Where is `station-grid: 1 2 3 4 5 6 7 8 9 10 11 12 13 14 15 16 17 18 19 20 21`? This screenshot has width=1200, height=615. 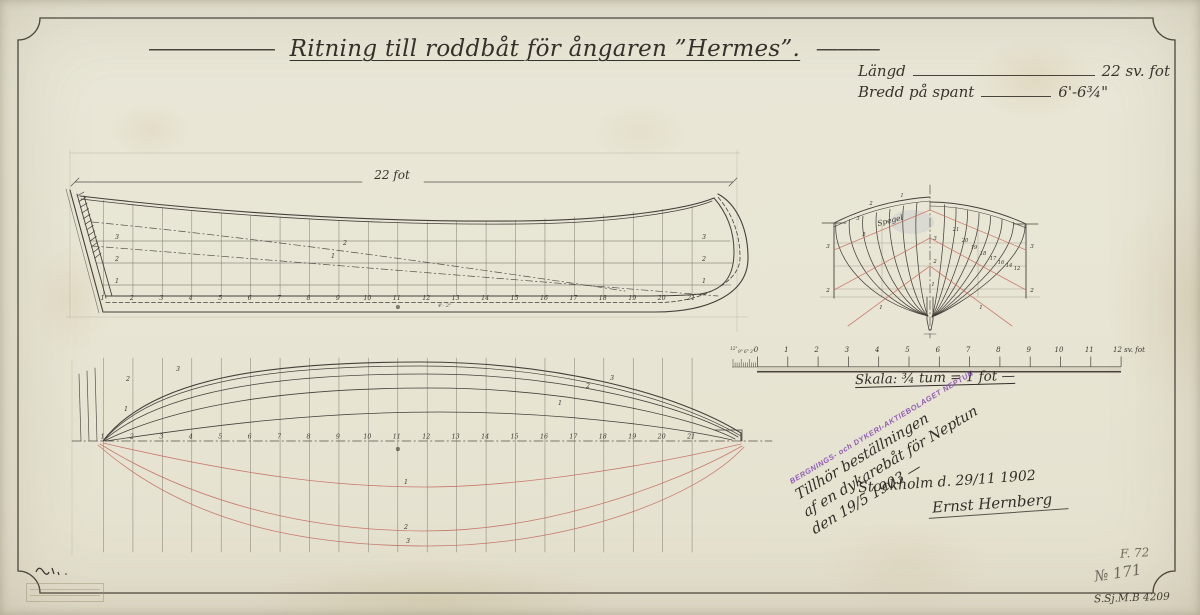 station-grid: 1 2 3 4 5 6 7 8 9 10 11 12 13 14 15 16 17 18 19 20 21 is located at coordinates (397, 251).